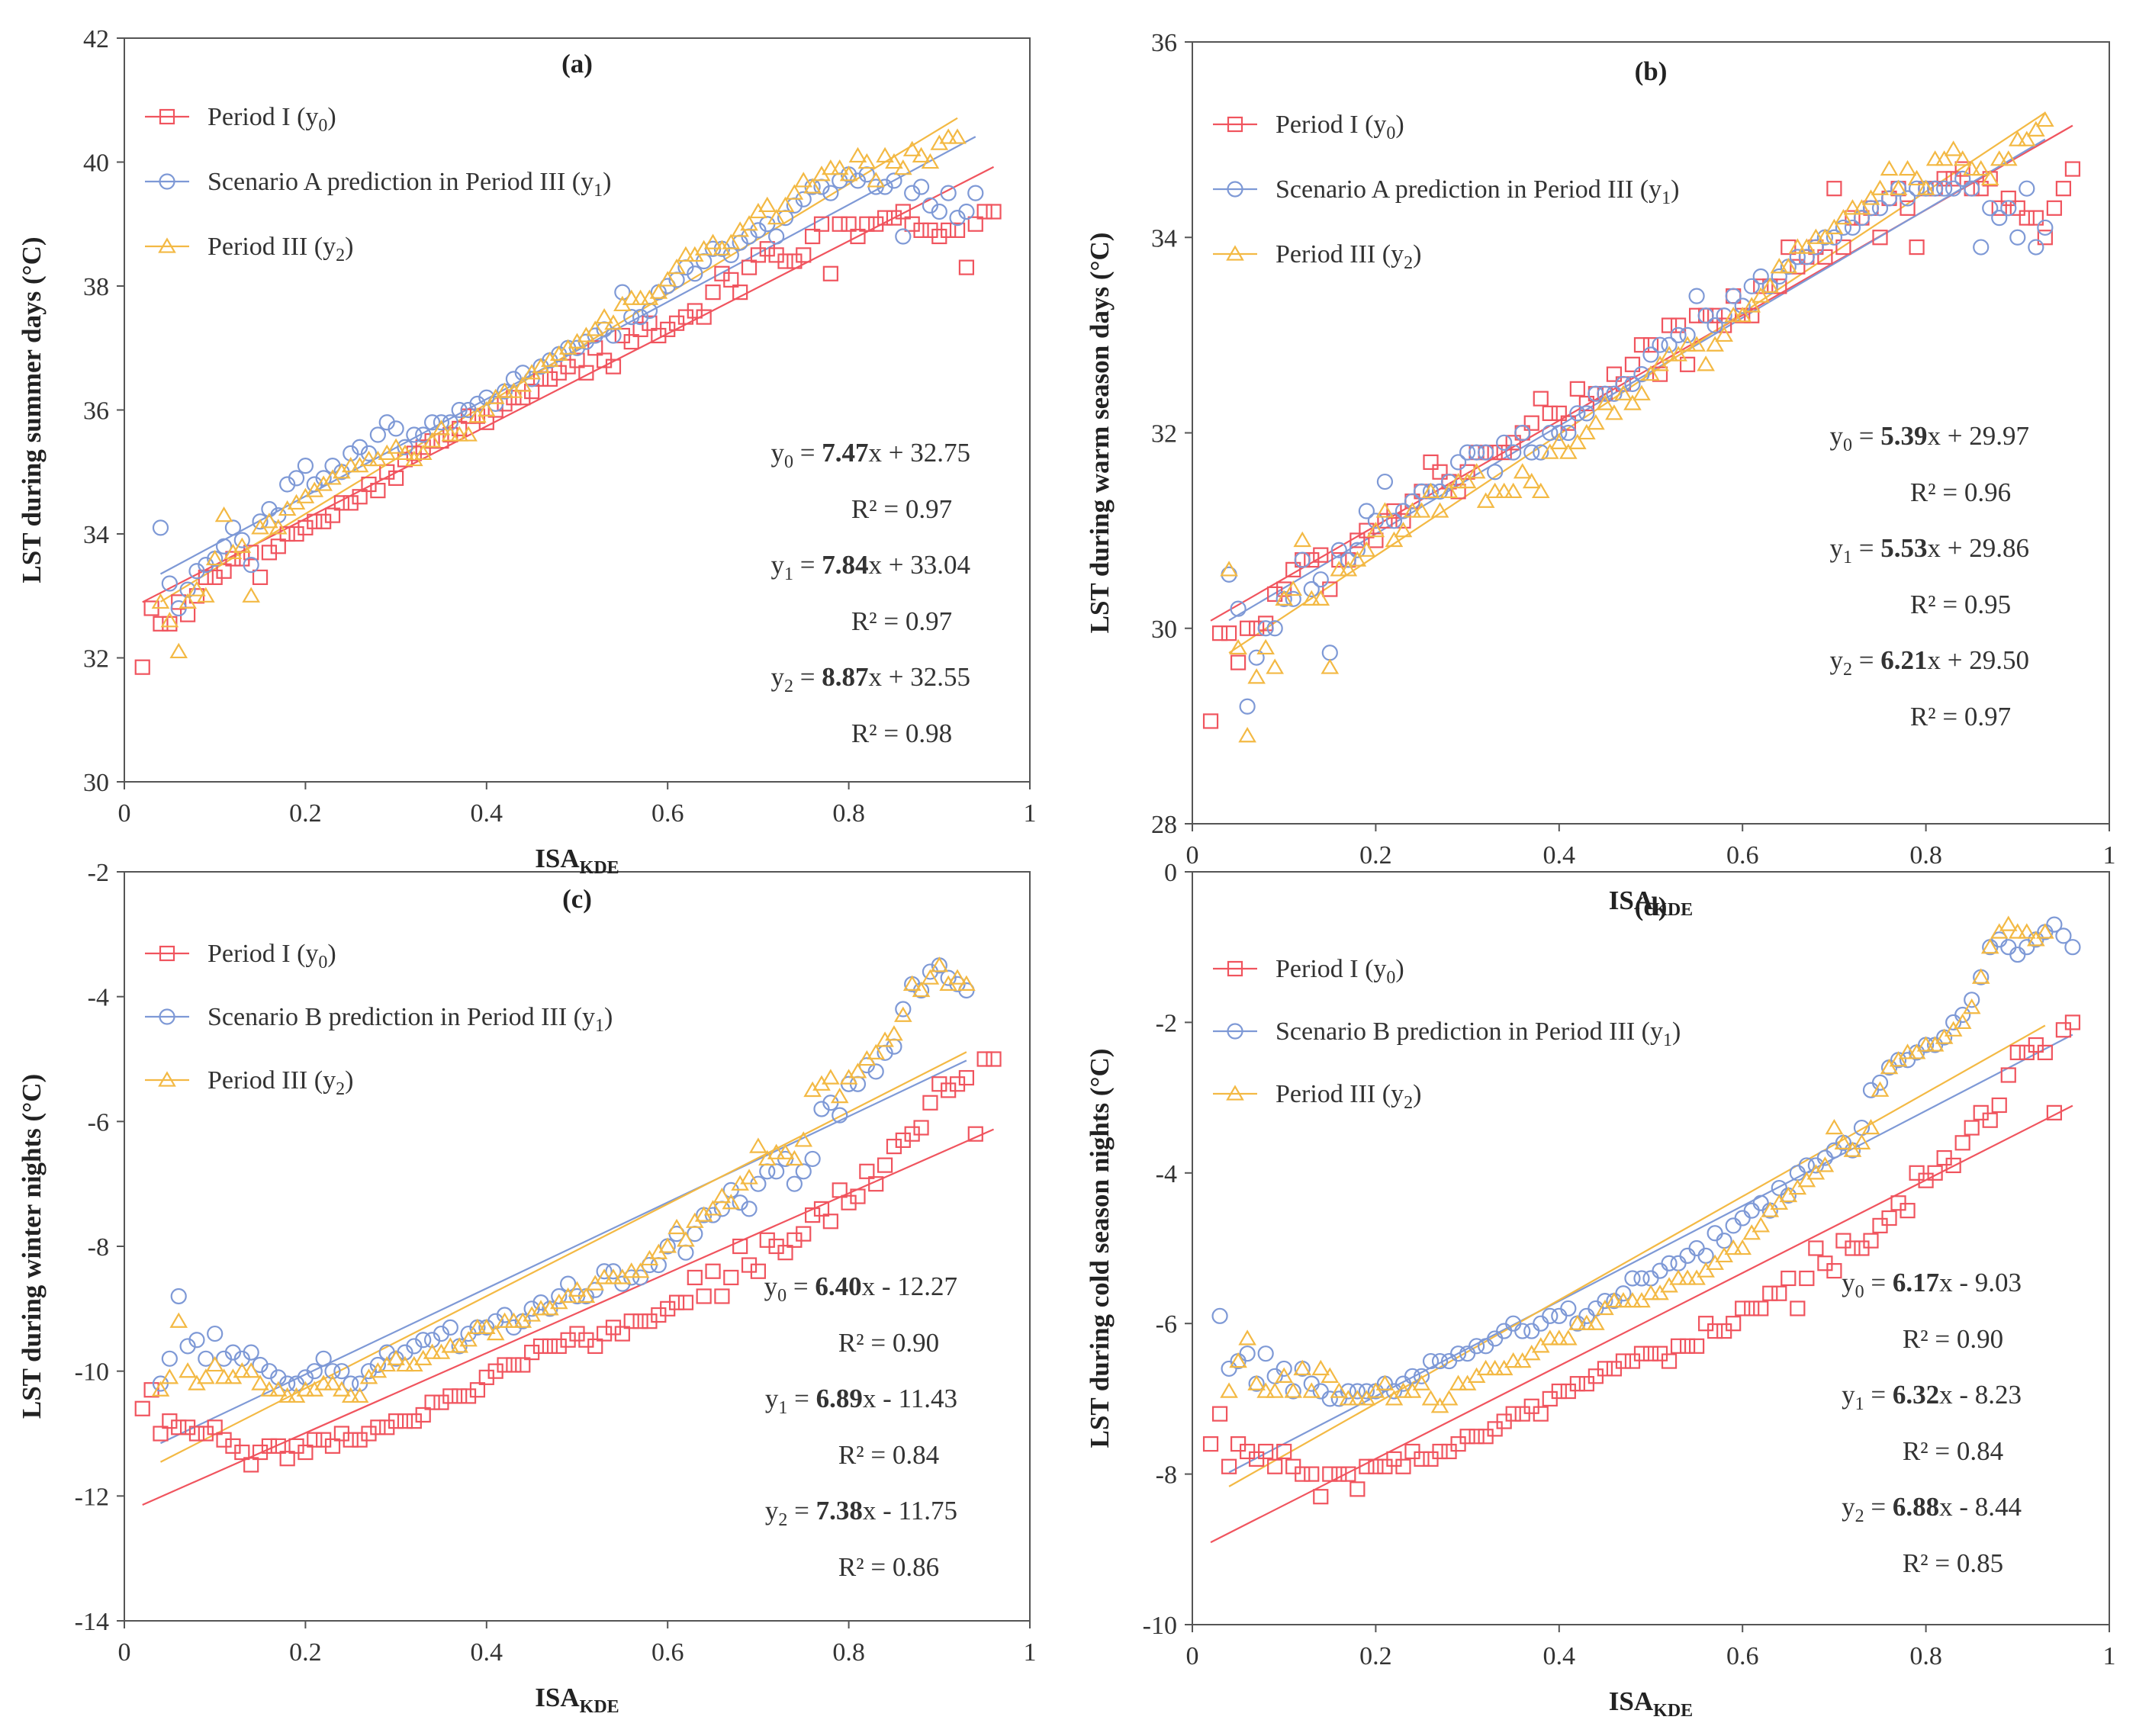 Image resolution: width=2136 pixels, height=1736 pixels. I want to click on equation-slope: 5.39, so click(1904, 436).